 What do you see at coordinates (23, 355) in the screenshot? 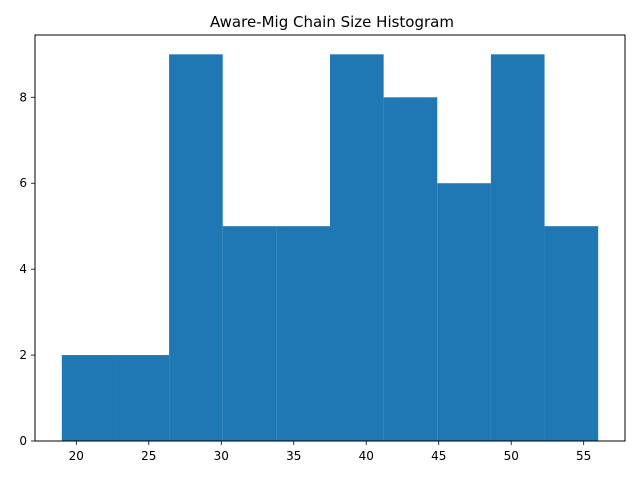
I see `y-tick-label: 2` at bounding box center [23, 355].